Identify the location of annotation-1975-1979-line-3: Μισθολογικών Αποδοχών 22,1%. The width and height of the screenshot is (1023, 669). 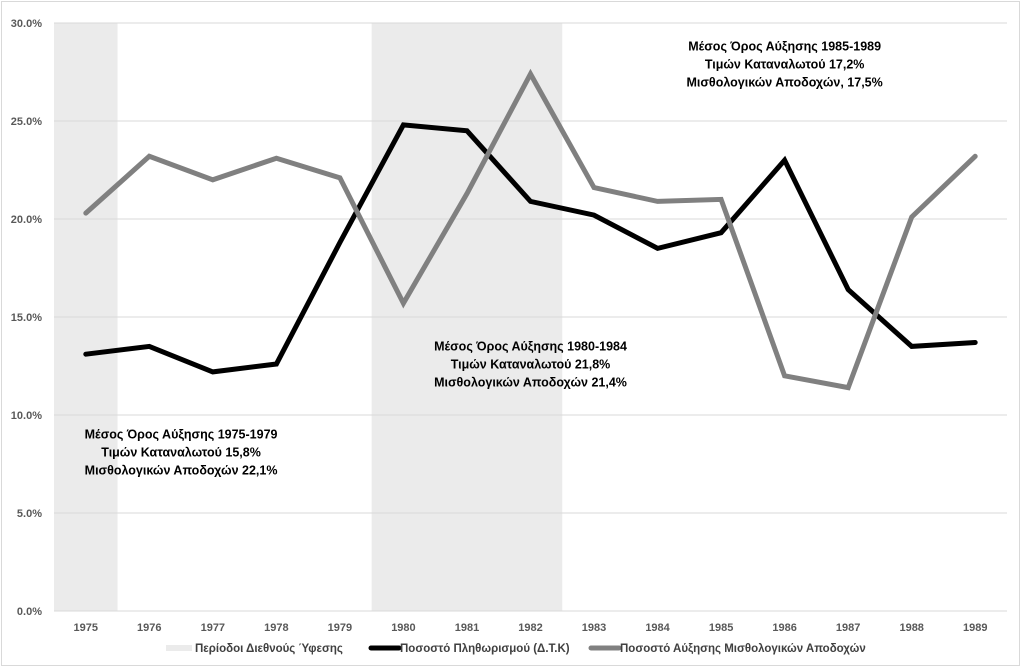
(181, 471).